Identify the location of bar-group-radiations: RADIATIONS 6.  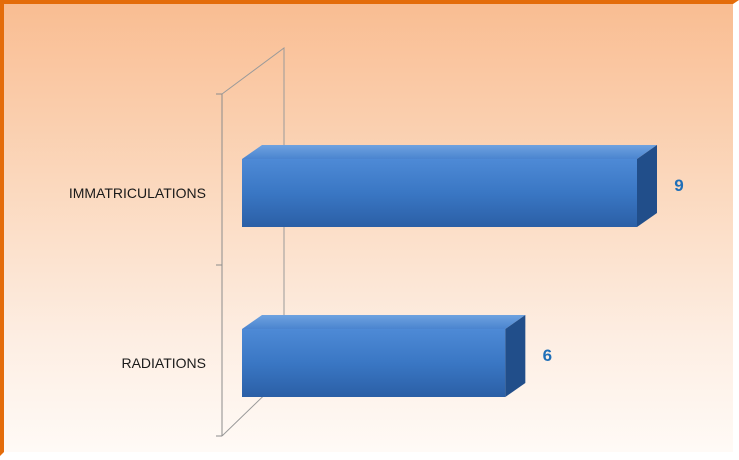
(336, 356).